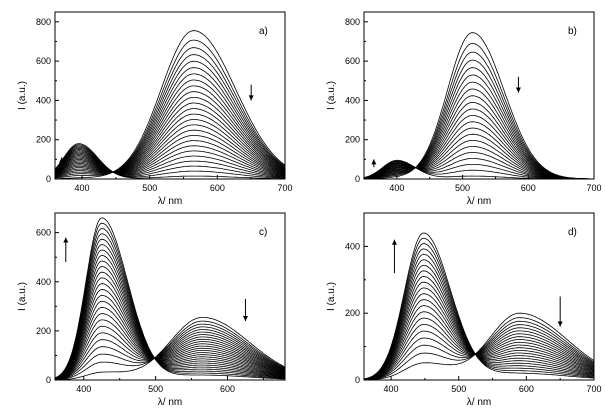 This screenshot has width=605, height=416. I want to click on panel-b-y-axis-title: I (a.u.), so click(331, 95).